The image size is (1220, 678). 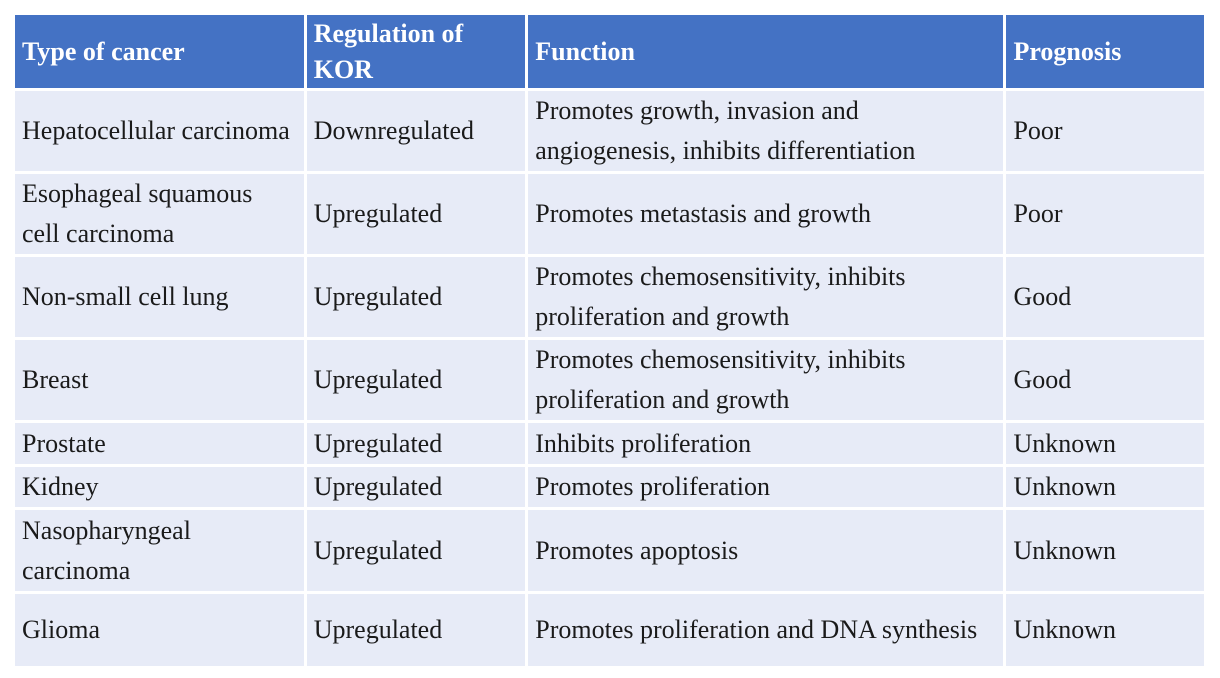 What do you see at coordinates (416, 131) in the screenshot?
I see `cell-regulation: Downregulated` at bounding box center [416, 131].